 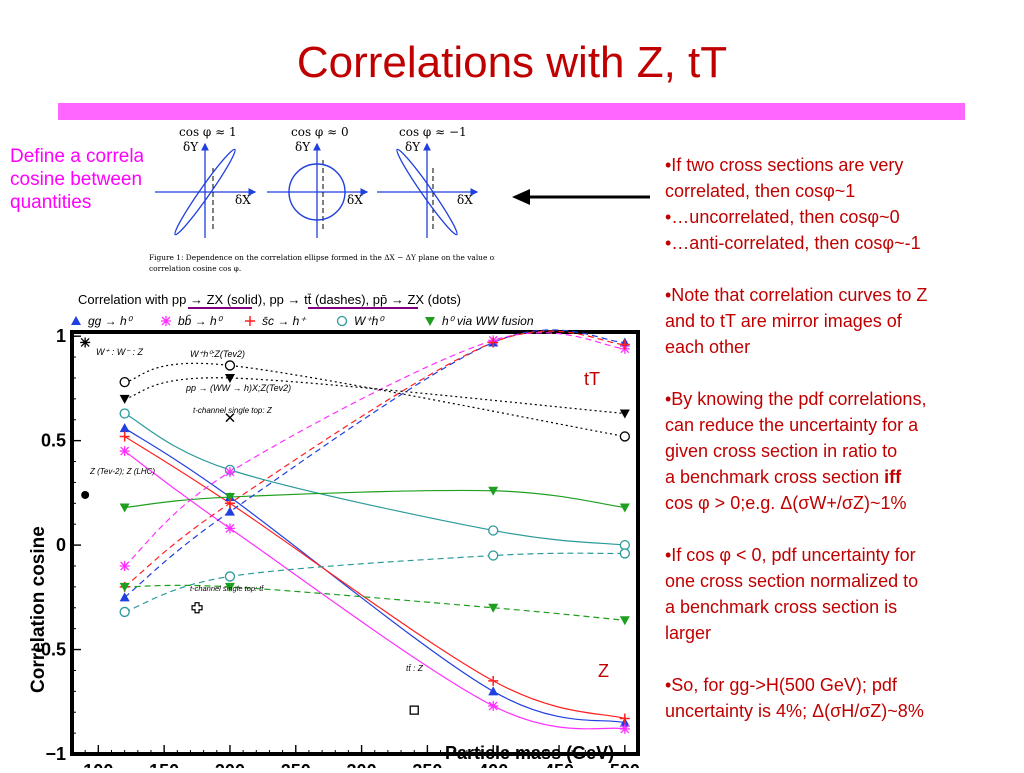 What do you see at coordinates (625, 764) in the screenshot?
I see `x-tick-label: 500` at bounding box center [625, 764].